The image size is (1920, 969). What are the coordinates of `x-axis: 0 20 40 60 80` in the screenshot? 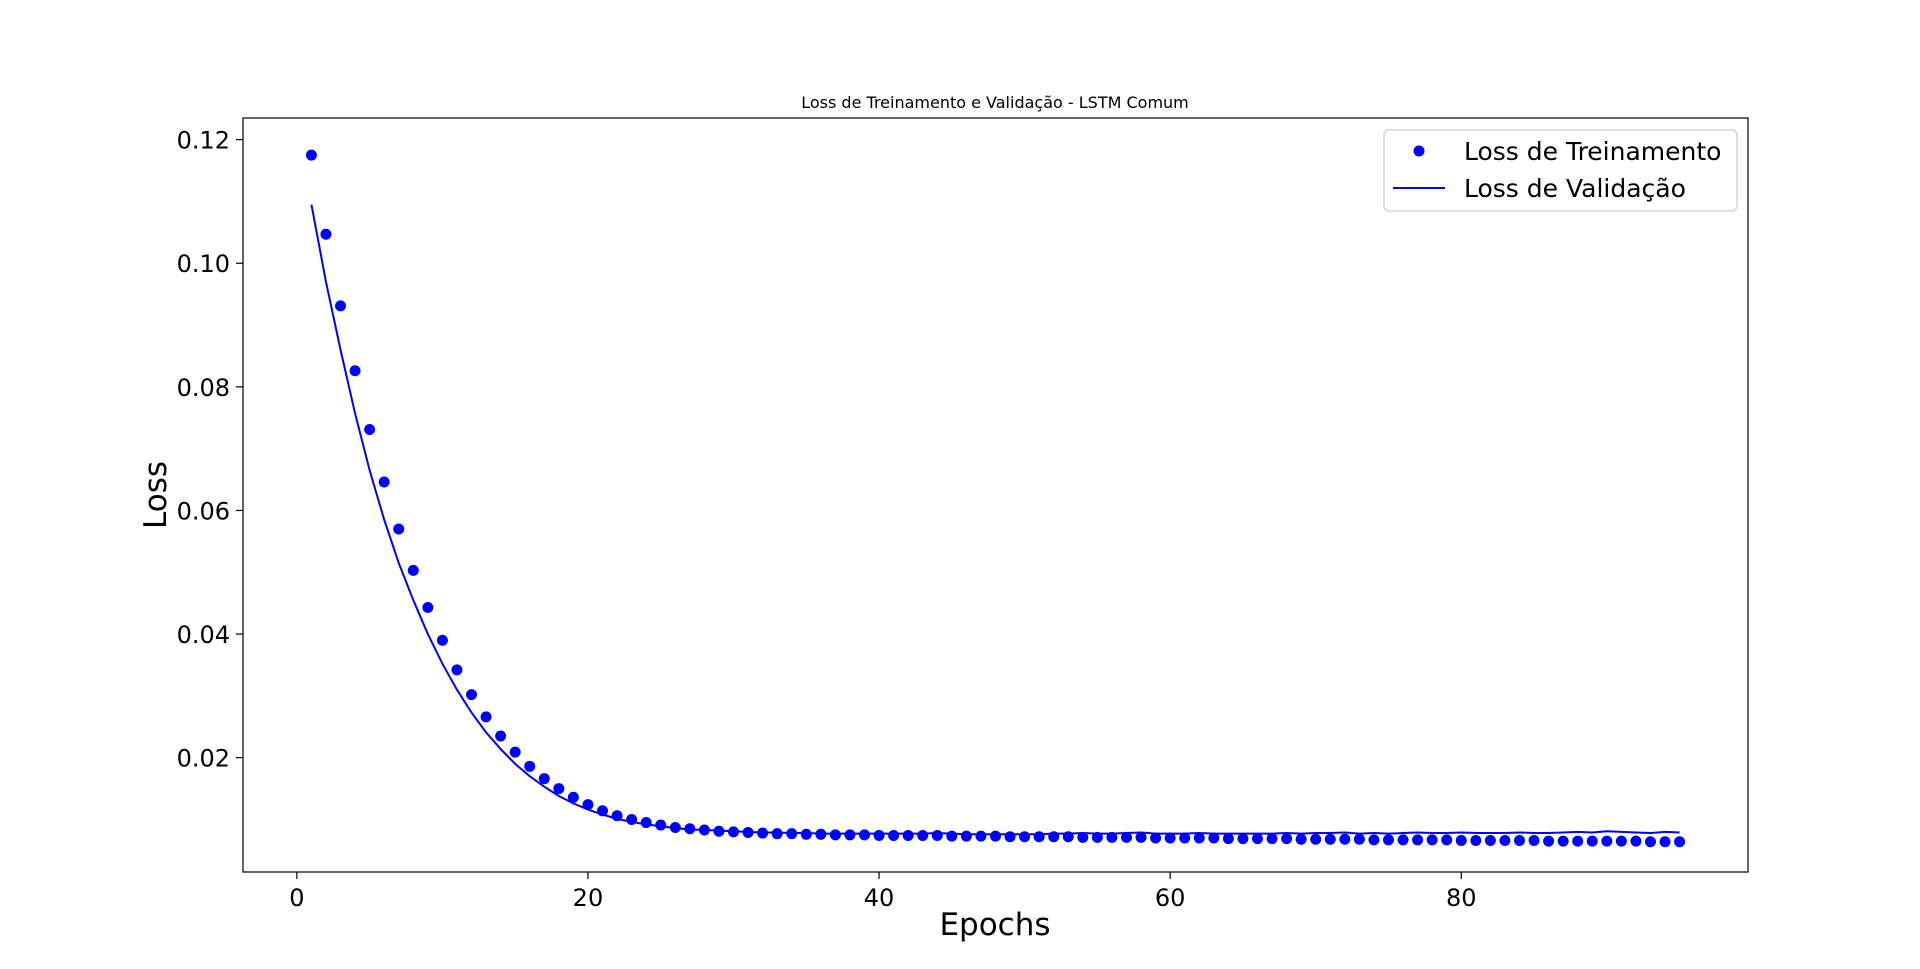 It's located at (883, 892).